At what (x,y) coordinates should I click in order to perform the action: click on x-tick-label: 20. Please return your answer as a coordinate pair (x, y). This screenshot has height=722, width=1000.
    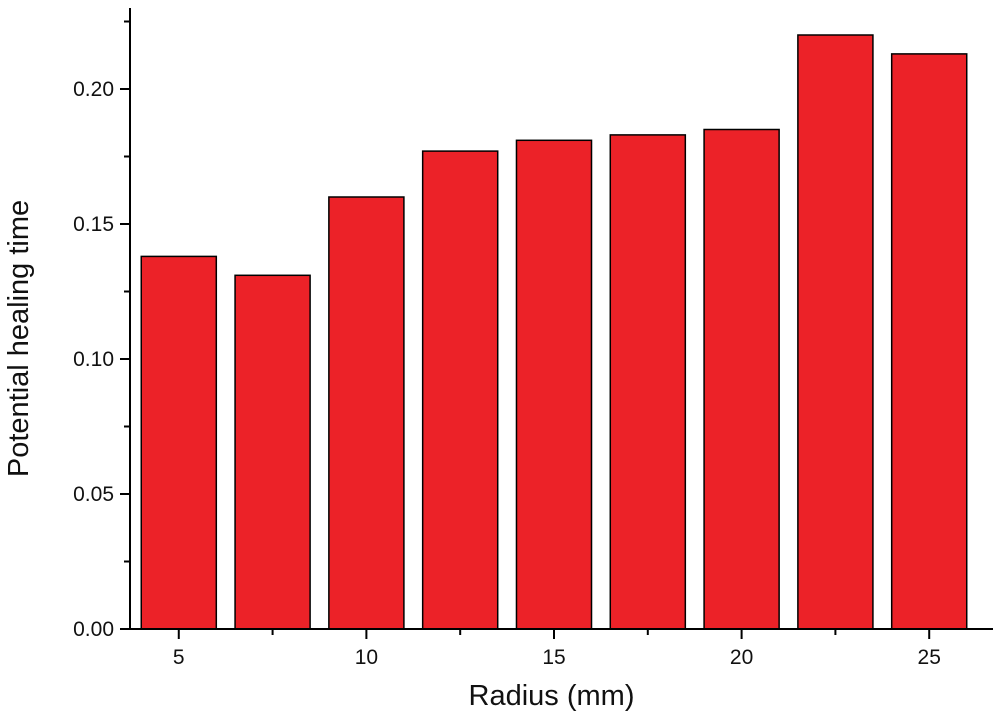
    Looking at the image, I should click on (741, 657).